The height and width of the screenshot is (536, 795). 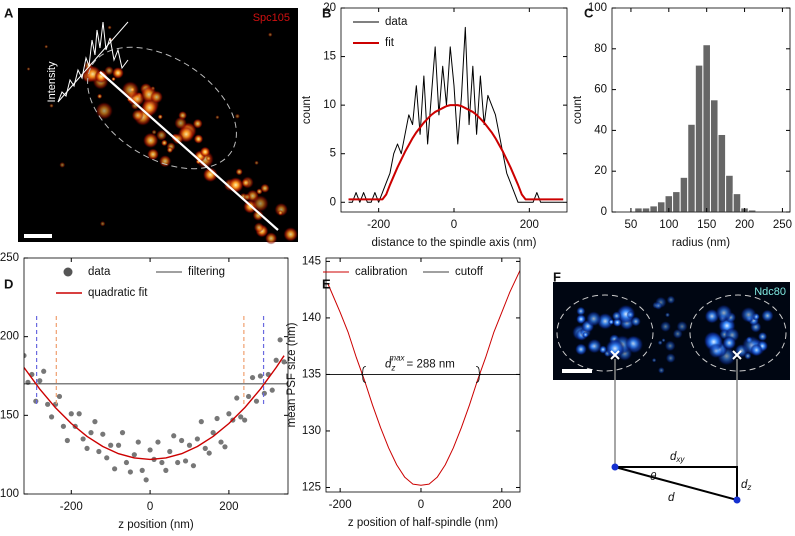 I want to click on panel-letter: A, so click(x=9, y=12).